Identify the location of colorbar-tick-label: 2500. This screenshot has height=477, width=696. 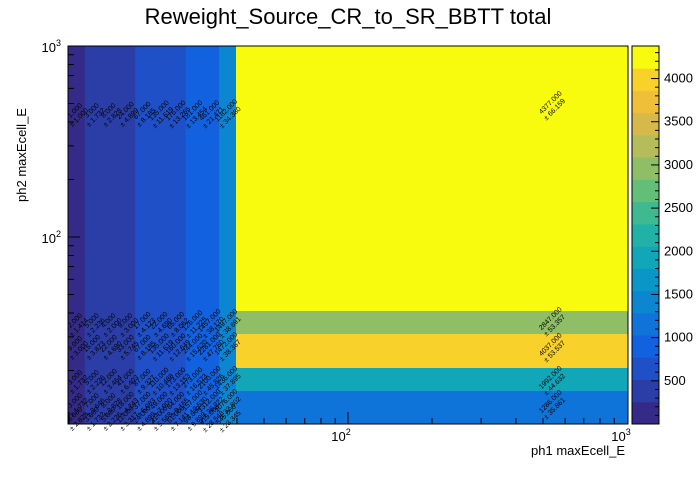
(678, 207).